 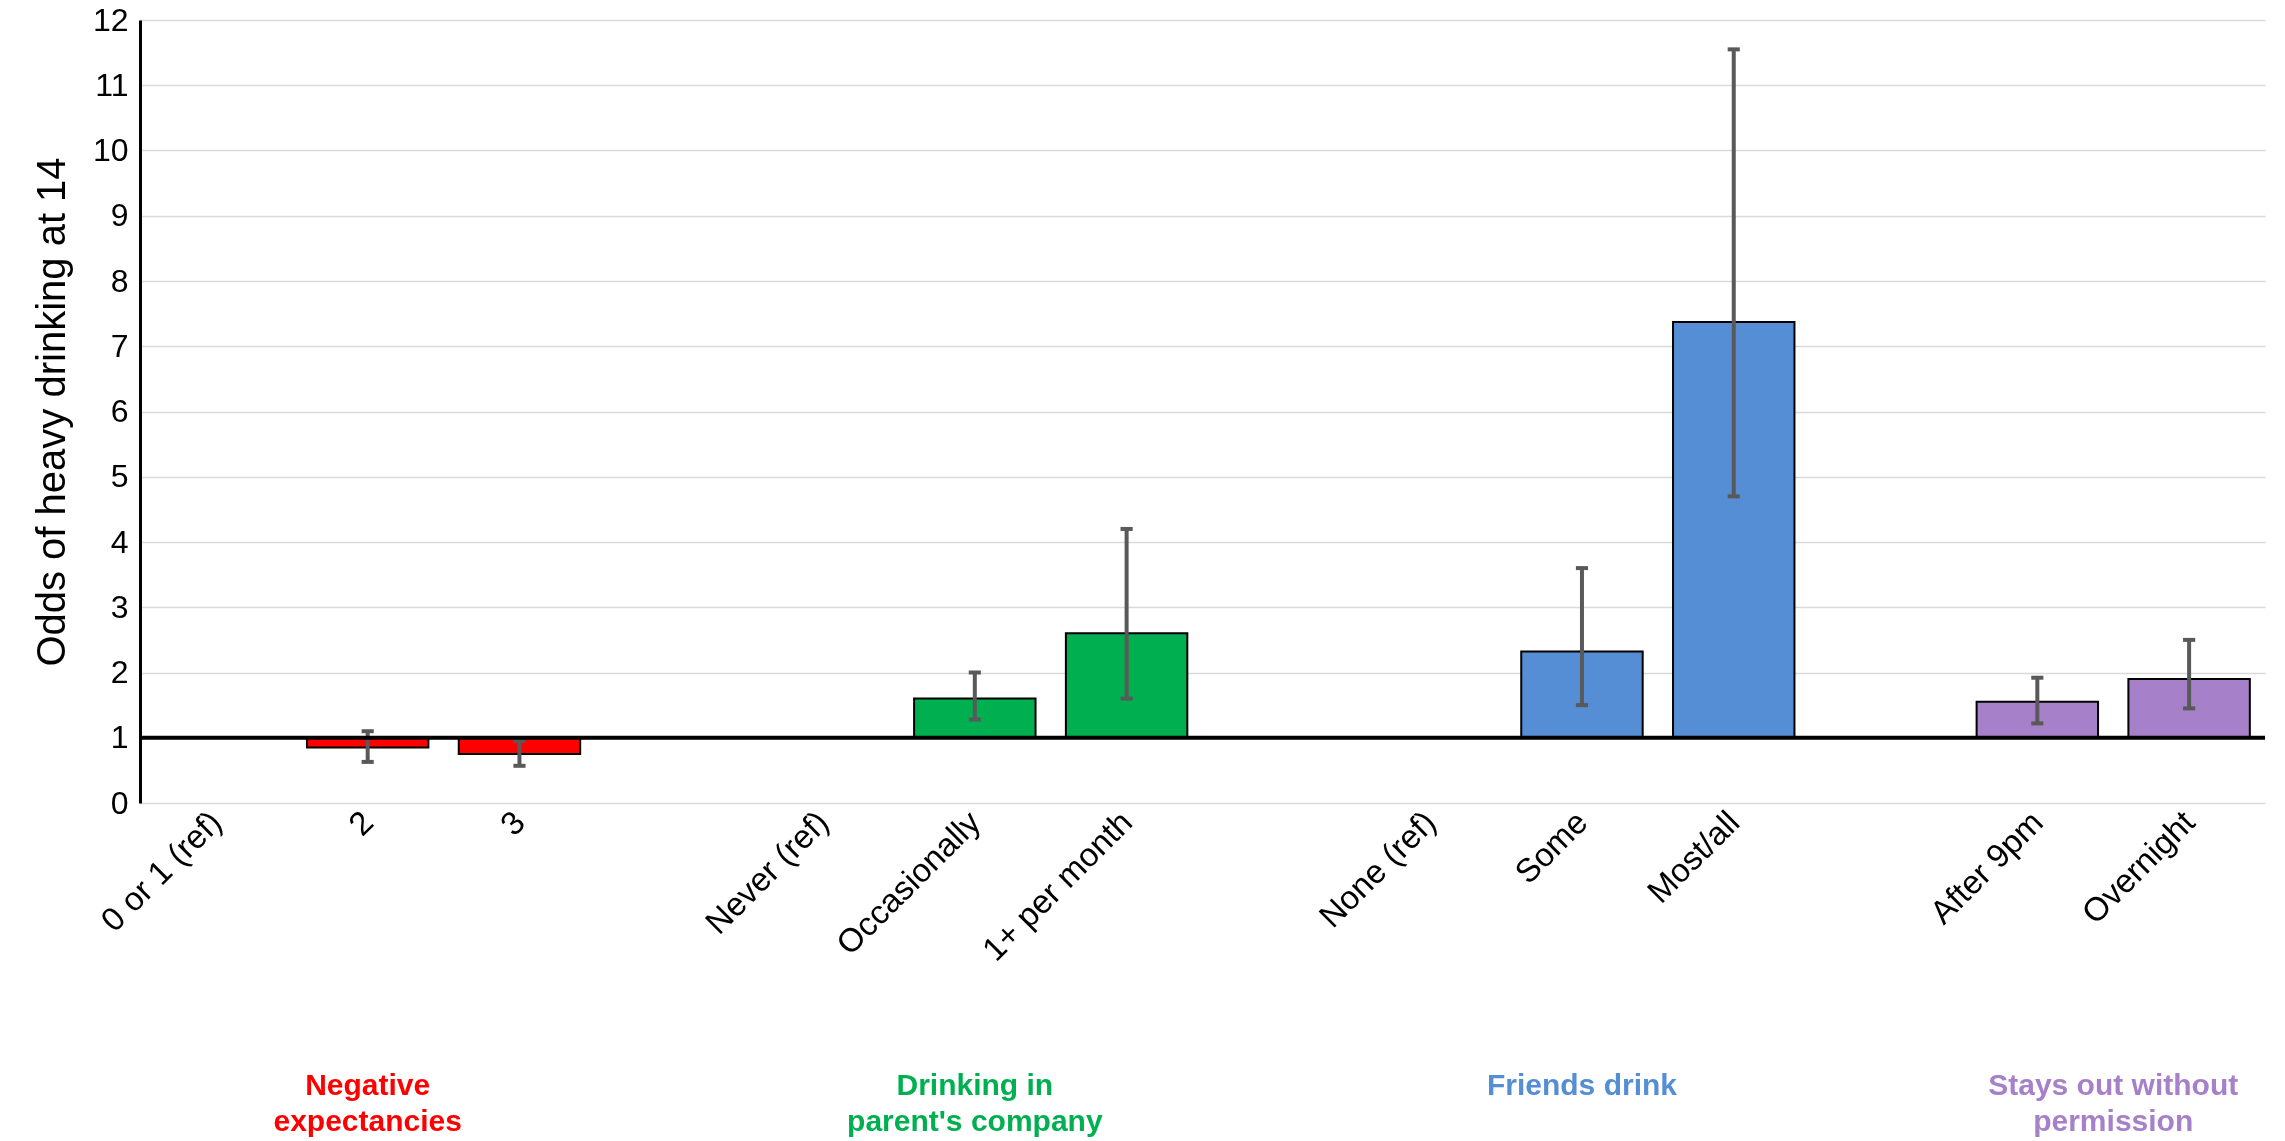 What do you see at coordinates (119, 606) in the screenshot?
I see `y-tick-label: 3` at bounding box center [119, 606].